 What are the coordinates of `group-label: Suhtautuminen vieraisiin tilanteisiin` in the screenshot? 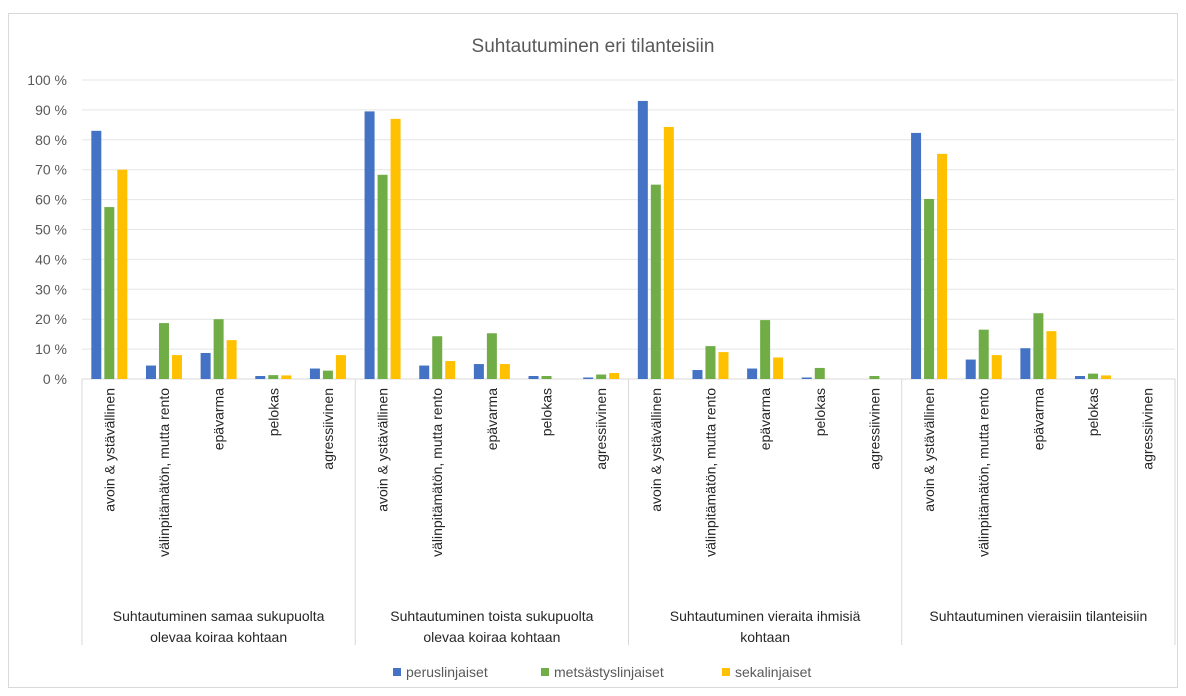 It's located at (1038, 616).